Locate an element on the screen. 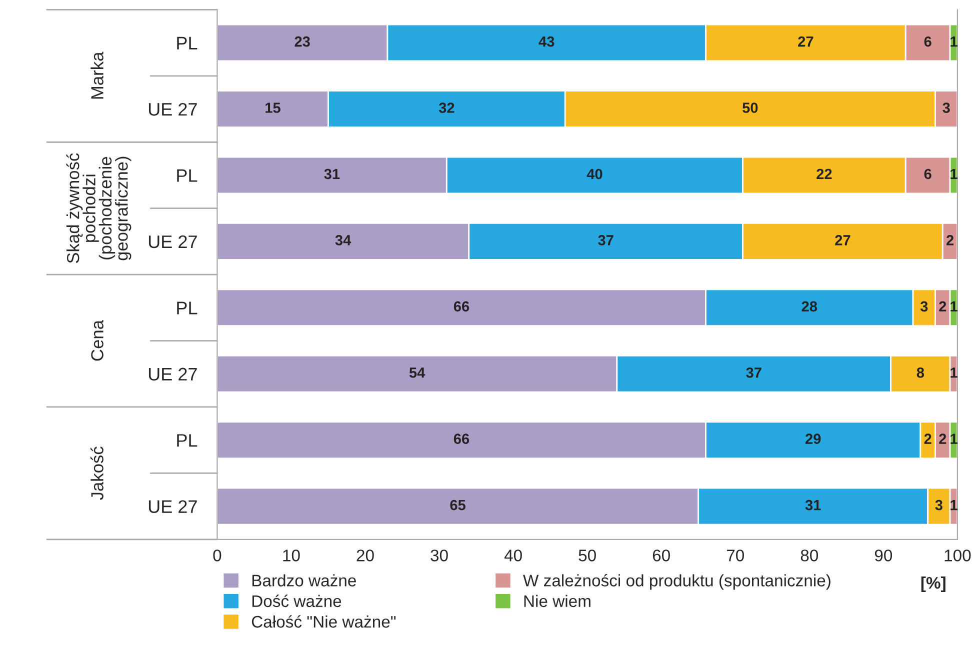 The height and width of the screenshot is (646, 974). data-label: 34 is located at coordinates (343, 240).